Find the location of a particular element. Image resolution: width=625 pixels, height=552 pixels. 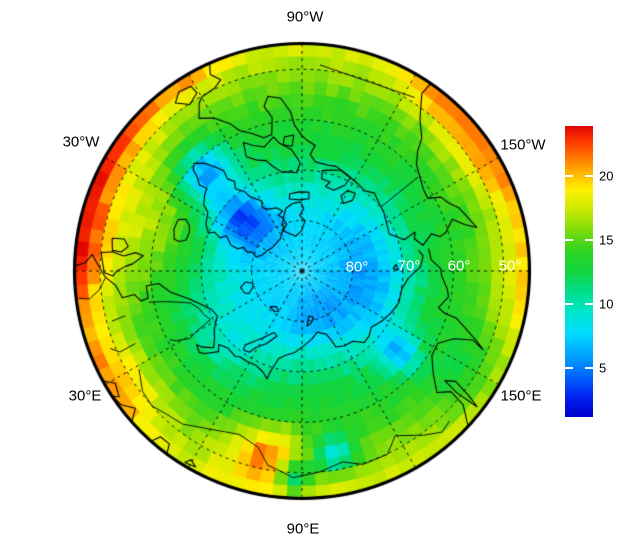

latitude-label-50: 50° is located at coordinates (510, 266).